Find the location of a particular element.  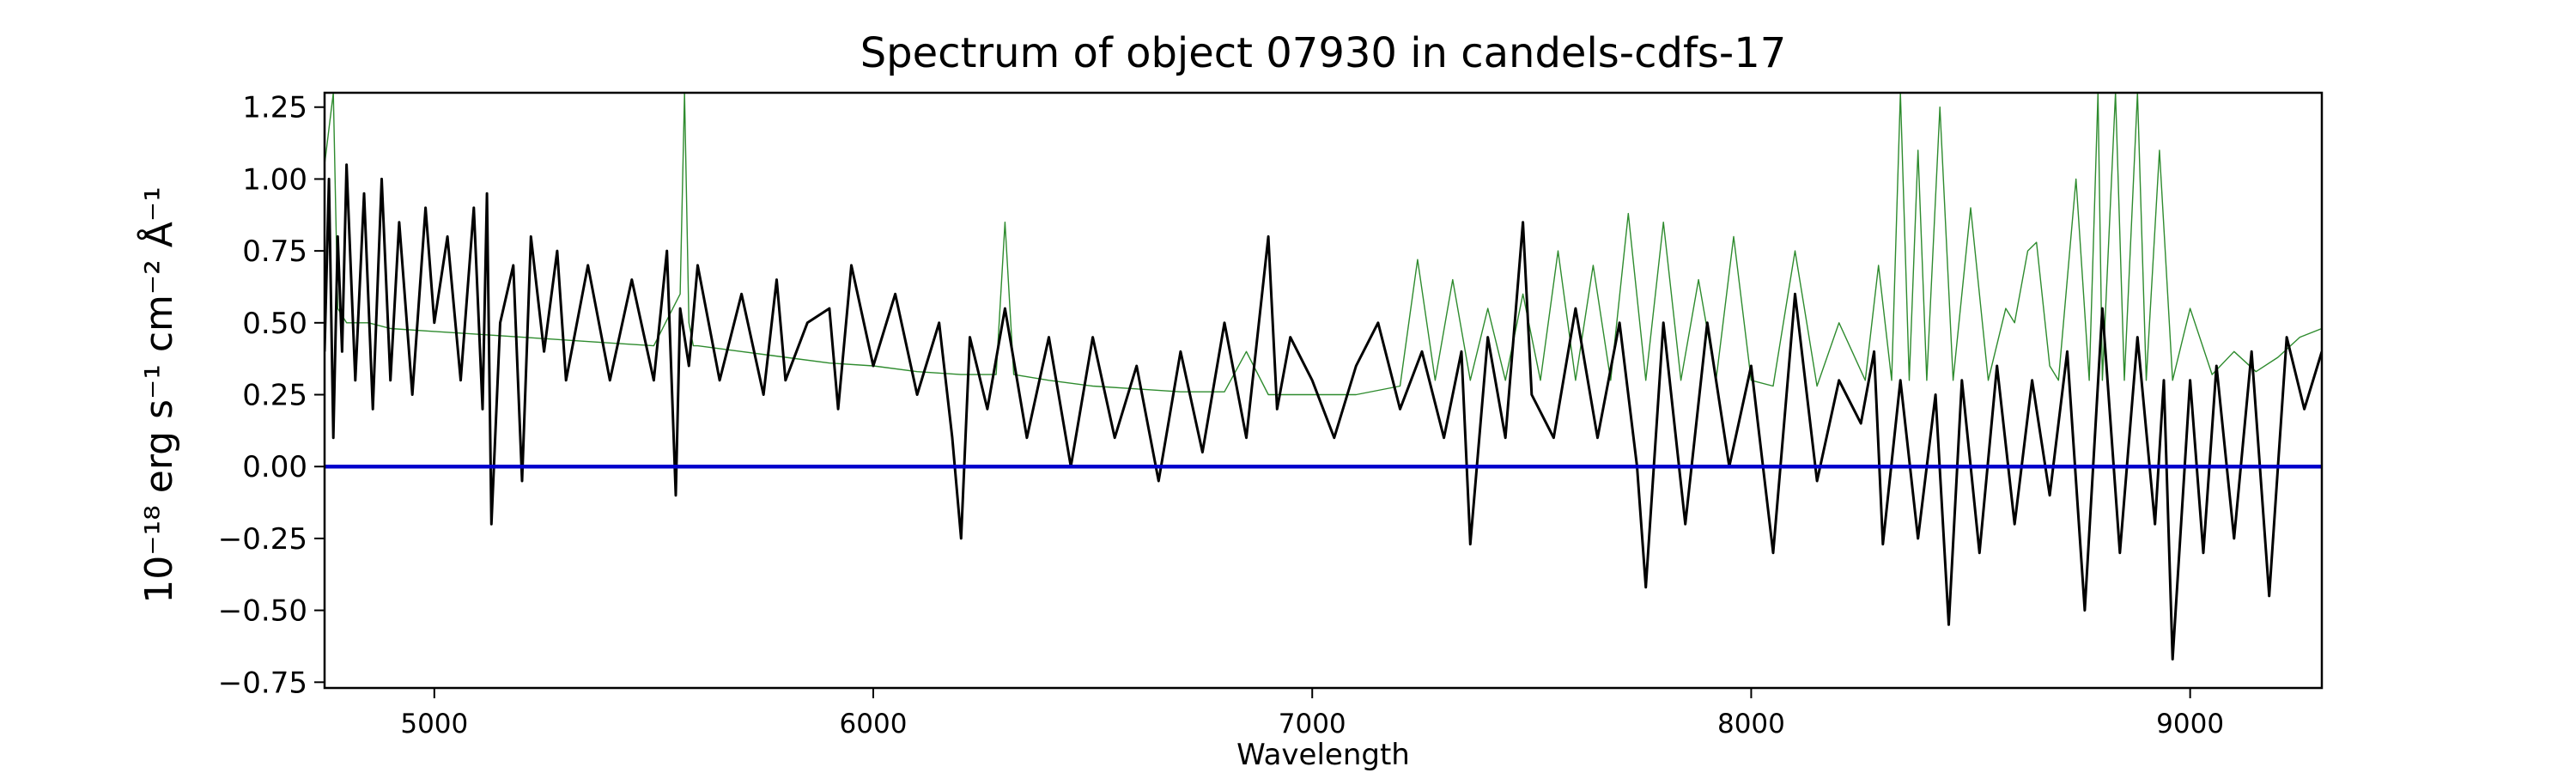

x-tick-label: 6000 is located at coordinates (874, 724).